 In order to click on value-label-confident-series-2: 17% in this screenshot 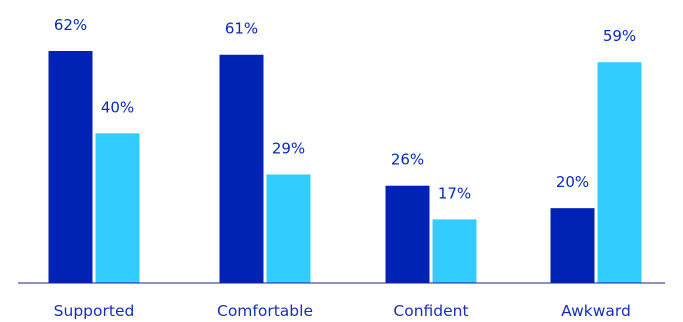, I will do `click(454, 193)`.